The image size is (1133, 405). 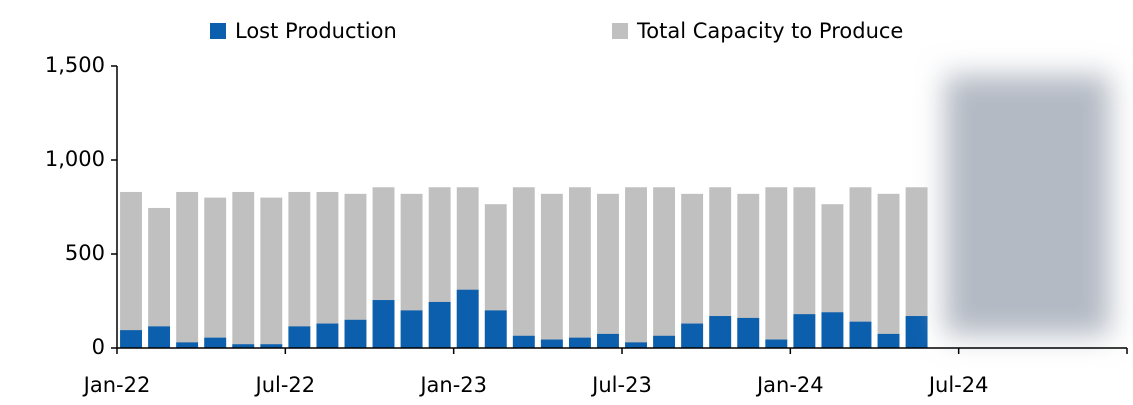 I want to click on y-tick-label: 500, so click(x=85, y=253).